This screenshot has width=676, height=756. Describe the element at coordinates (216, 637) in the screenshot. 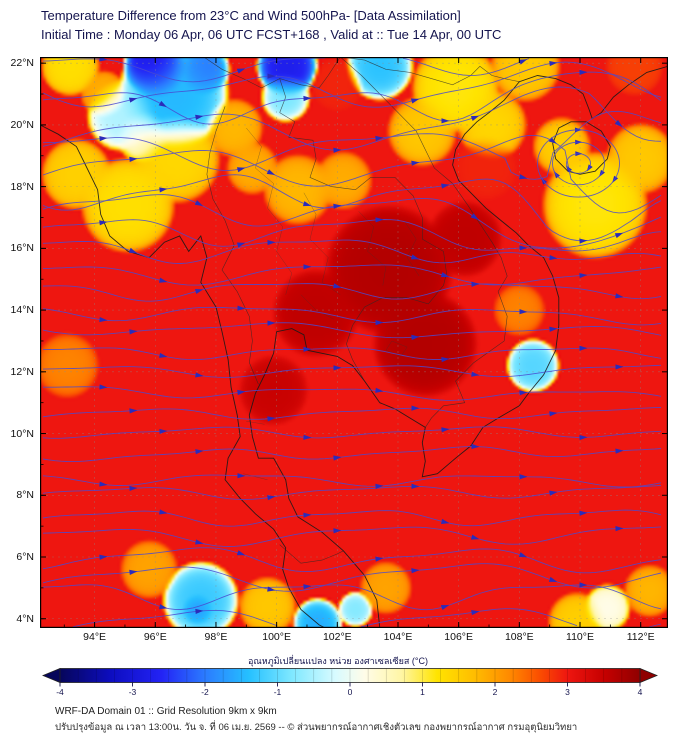

I see `lon-tick-label: 98°E` at that location.